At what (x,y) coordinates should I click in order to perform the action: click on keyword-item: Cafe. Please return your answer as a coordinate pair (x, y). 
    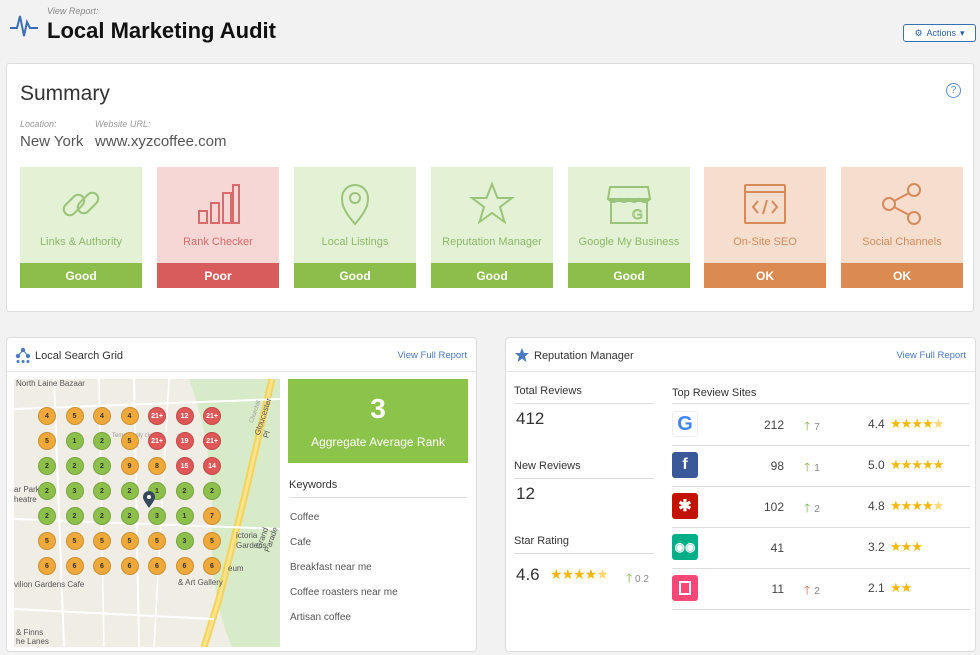
    Looking at the image, I should click on (301, 542).